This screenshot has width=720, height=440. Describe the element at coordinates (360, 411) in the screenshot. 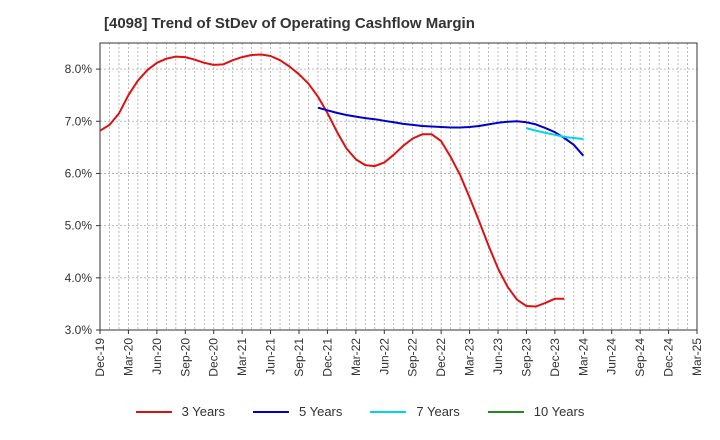

I see `legend: 3 Years 5 Years 7 Years 10 Years` at that location.